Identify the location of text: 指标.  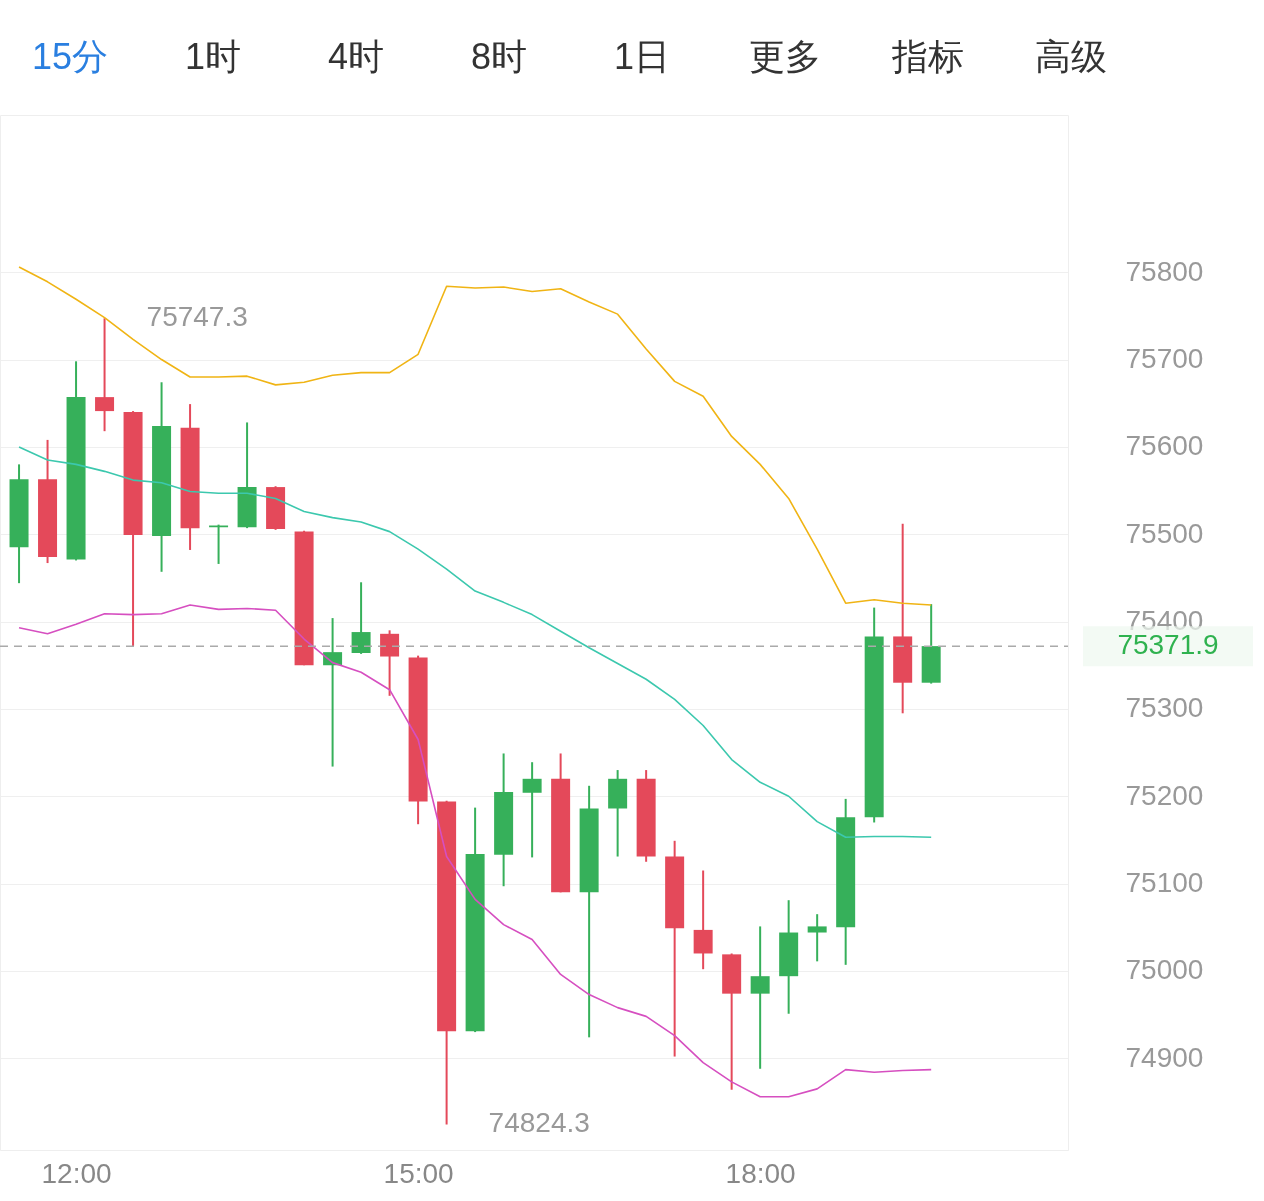
(927, 56).